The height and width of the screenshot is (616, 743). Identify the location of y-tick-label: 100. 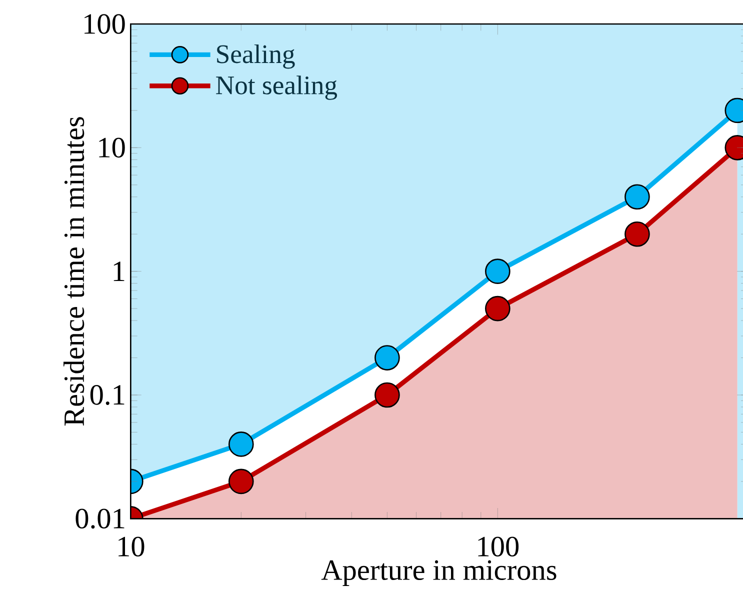
(104, 24).